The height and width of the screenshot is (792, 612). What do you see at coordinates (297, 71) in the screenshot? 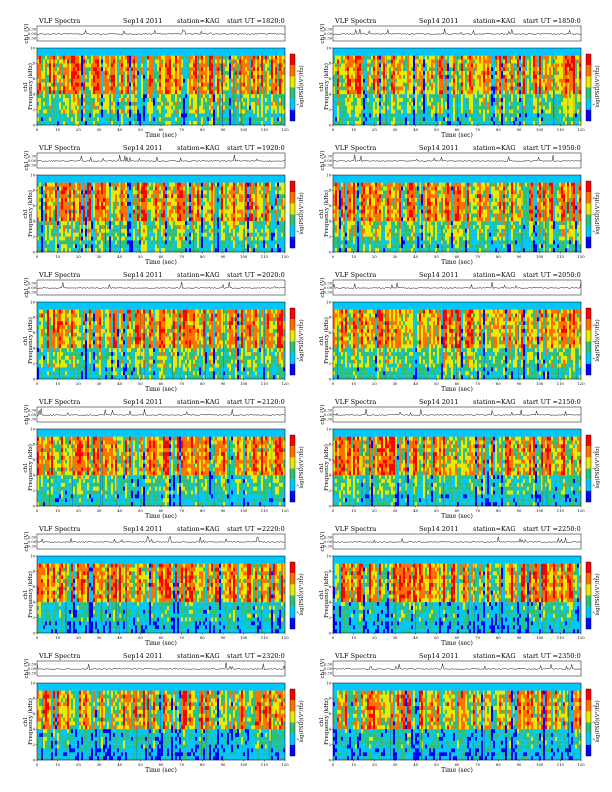
I see `colorbar-tick-label: -2` at bounding box center [297, 71].